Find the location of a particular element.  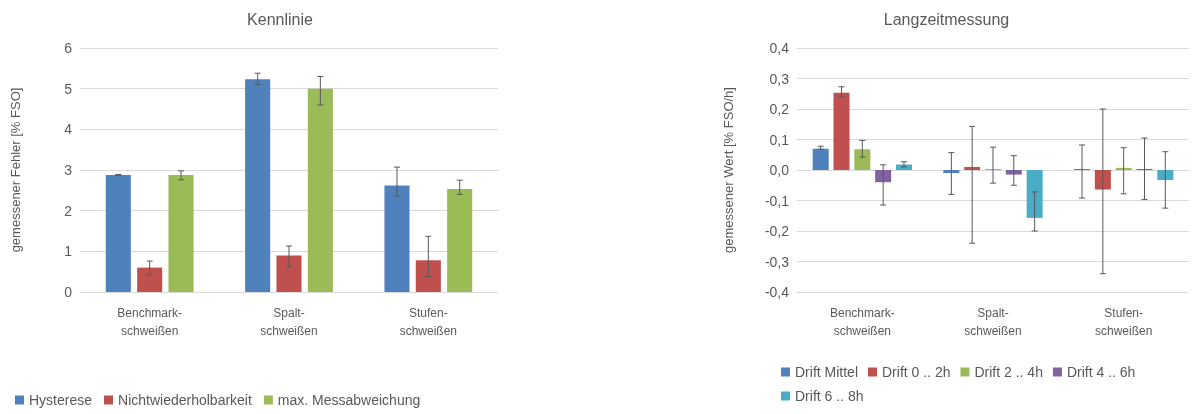

y-tick-label: 0,2 is located at coordinates (779, 109).